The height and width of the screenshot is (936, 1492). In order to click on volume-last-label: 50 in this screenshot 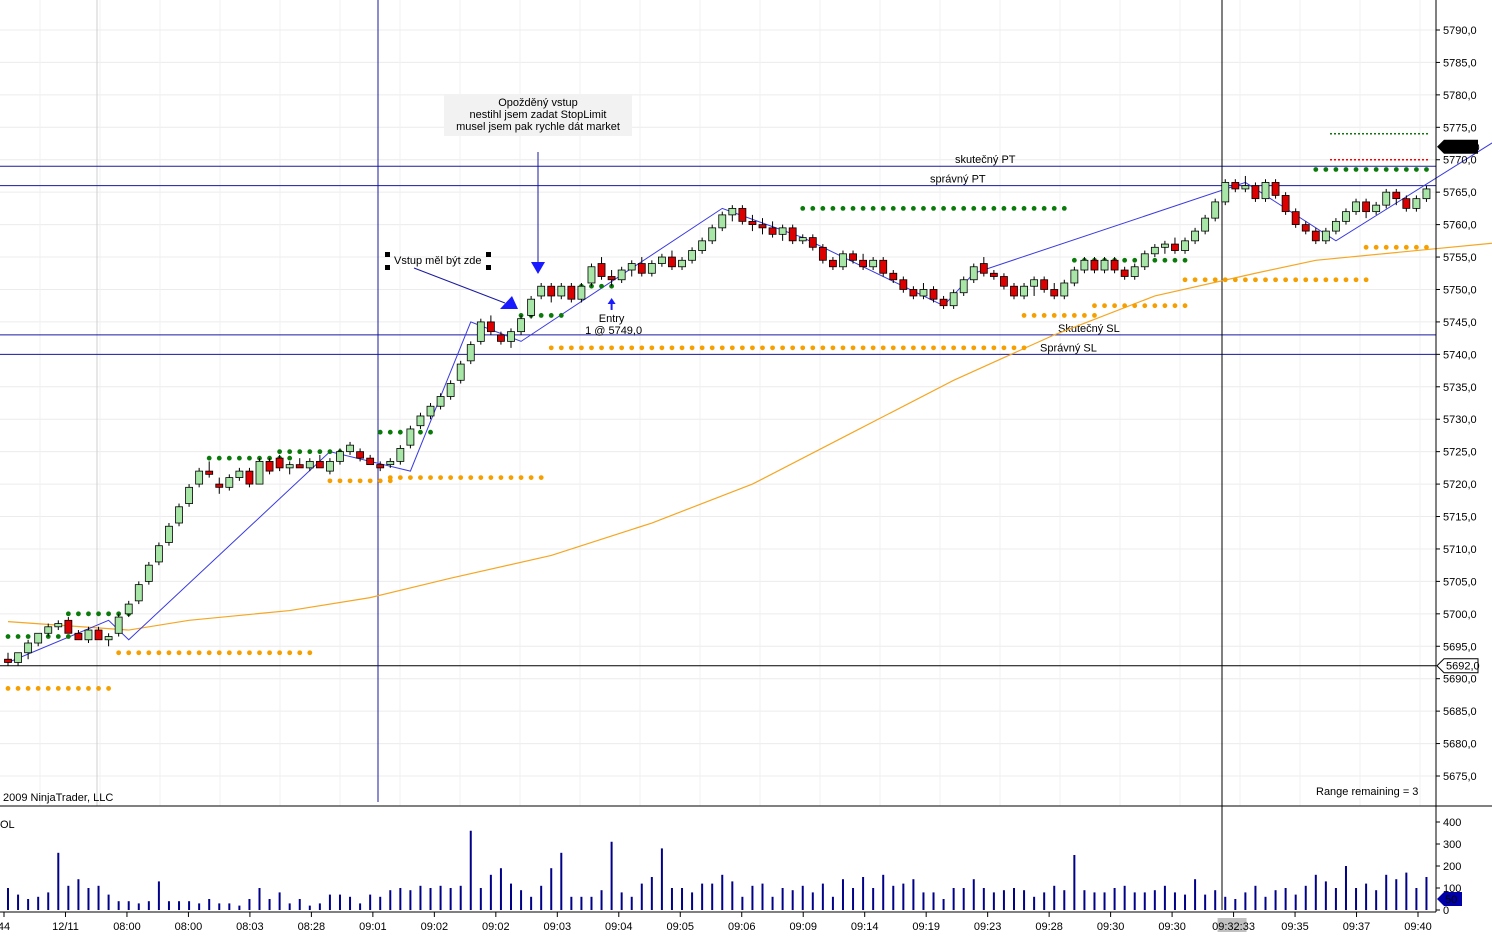, I will do `click(1451, 900)`.